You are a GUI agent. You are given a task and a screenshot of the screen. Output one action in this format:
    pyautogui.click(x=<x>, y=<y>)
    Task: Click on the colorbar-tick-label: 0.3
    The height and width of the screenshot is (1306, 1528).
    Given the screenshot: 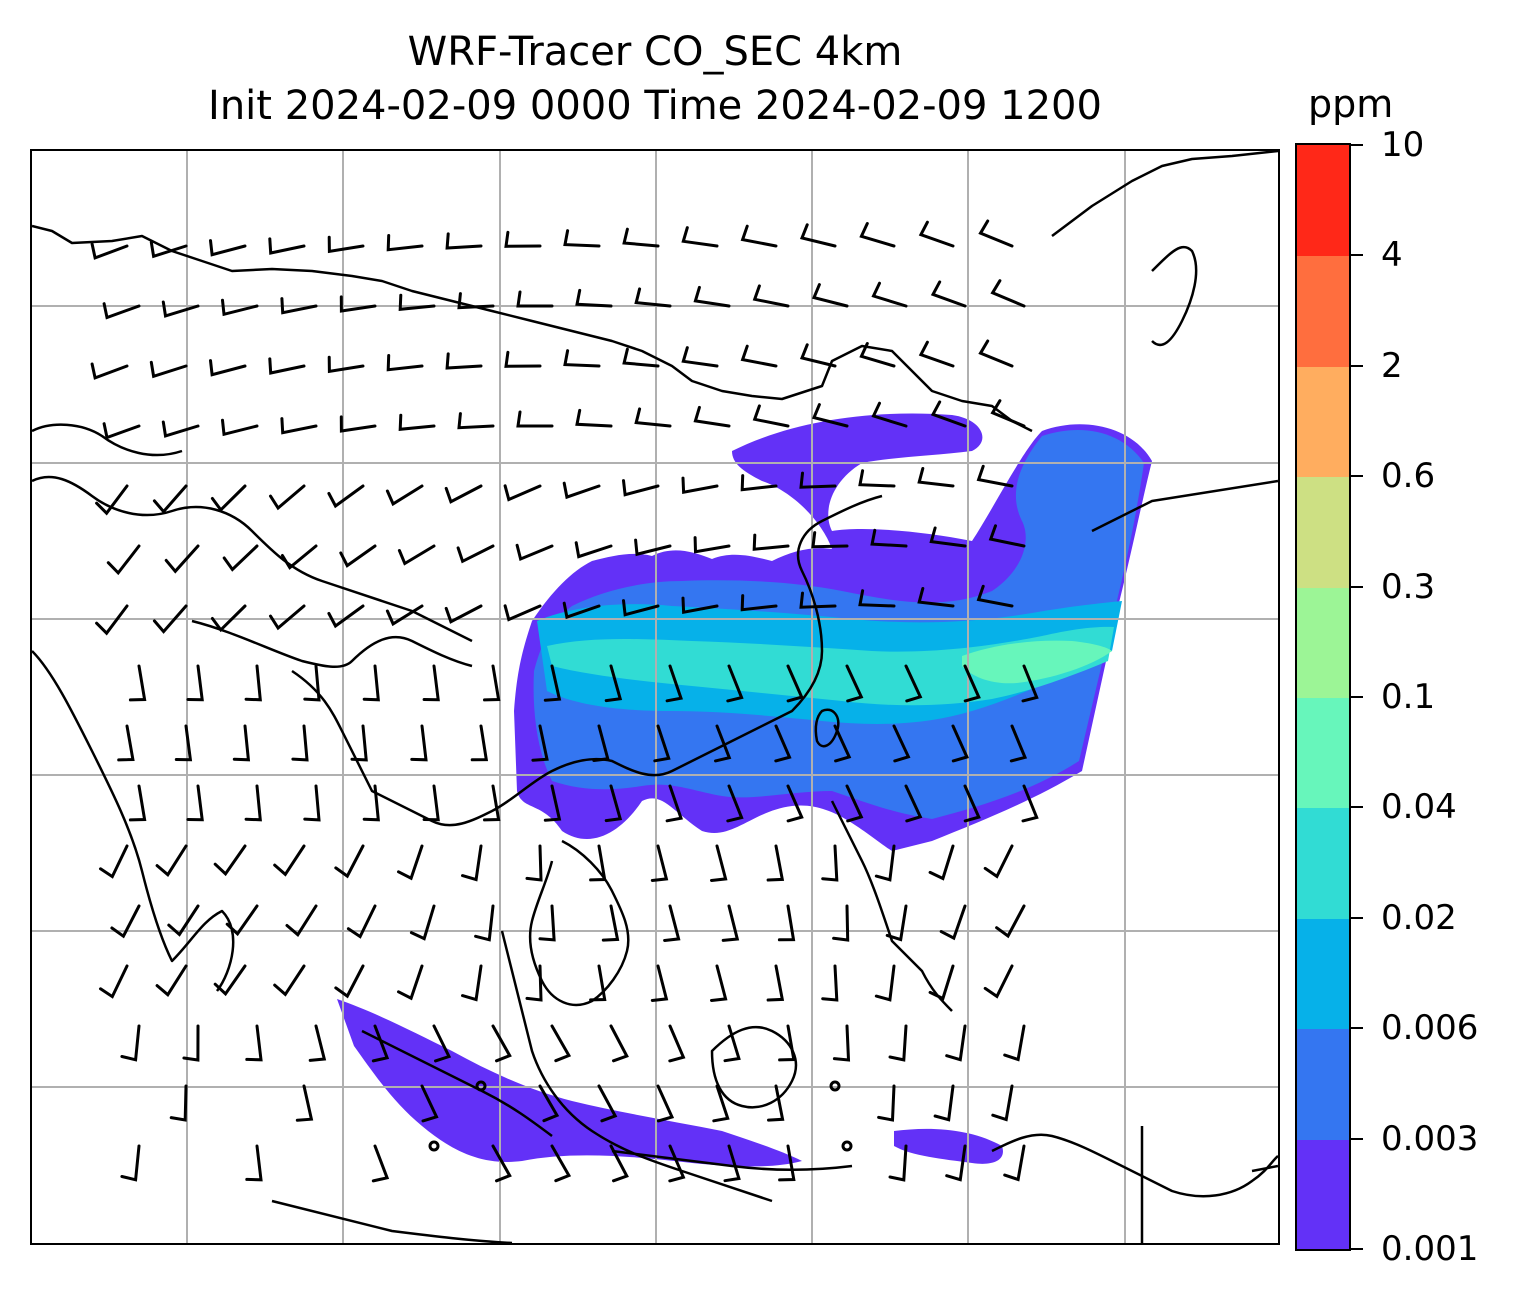 What is the action you would take?
    pyautogui.click(x=1408, y=586)
    